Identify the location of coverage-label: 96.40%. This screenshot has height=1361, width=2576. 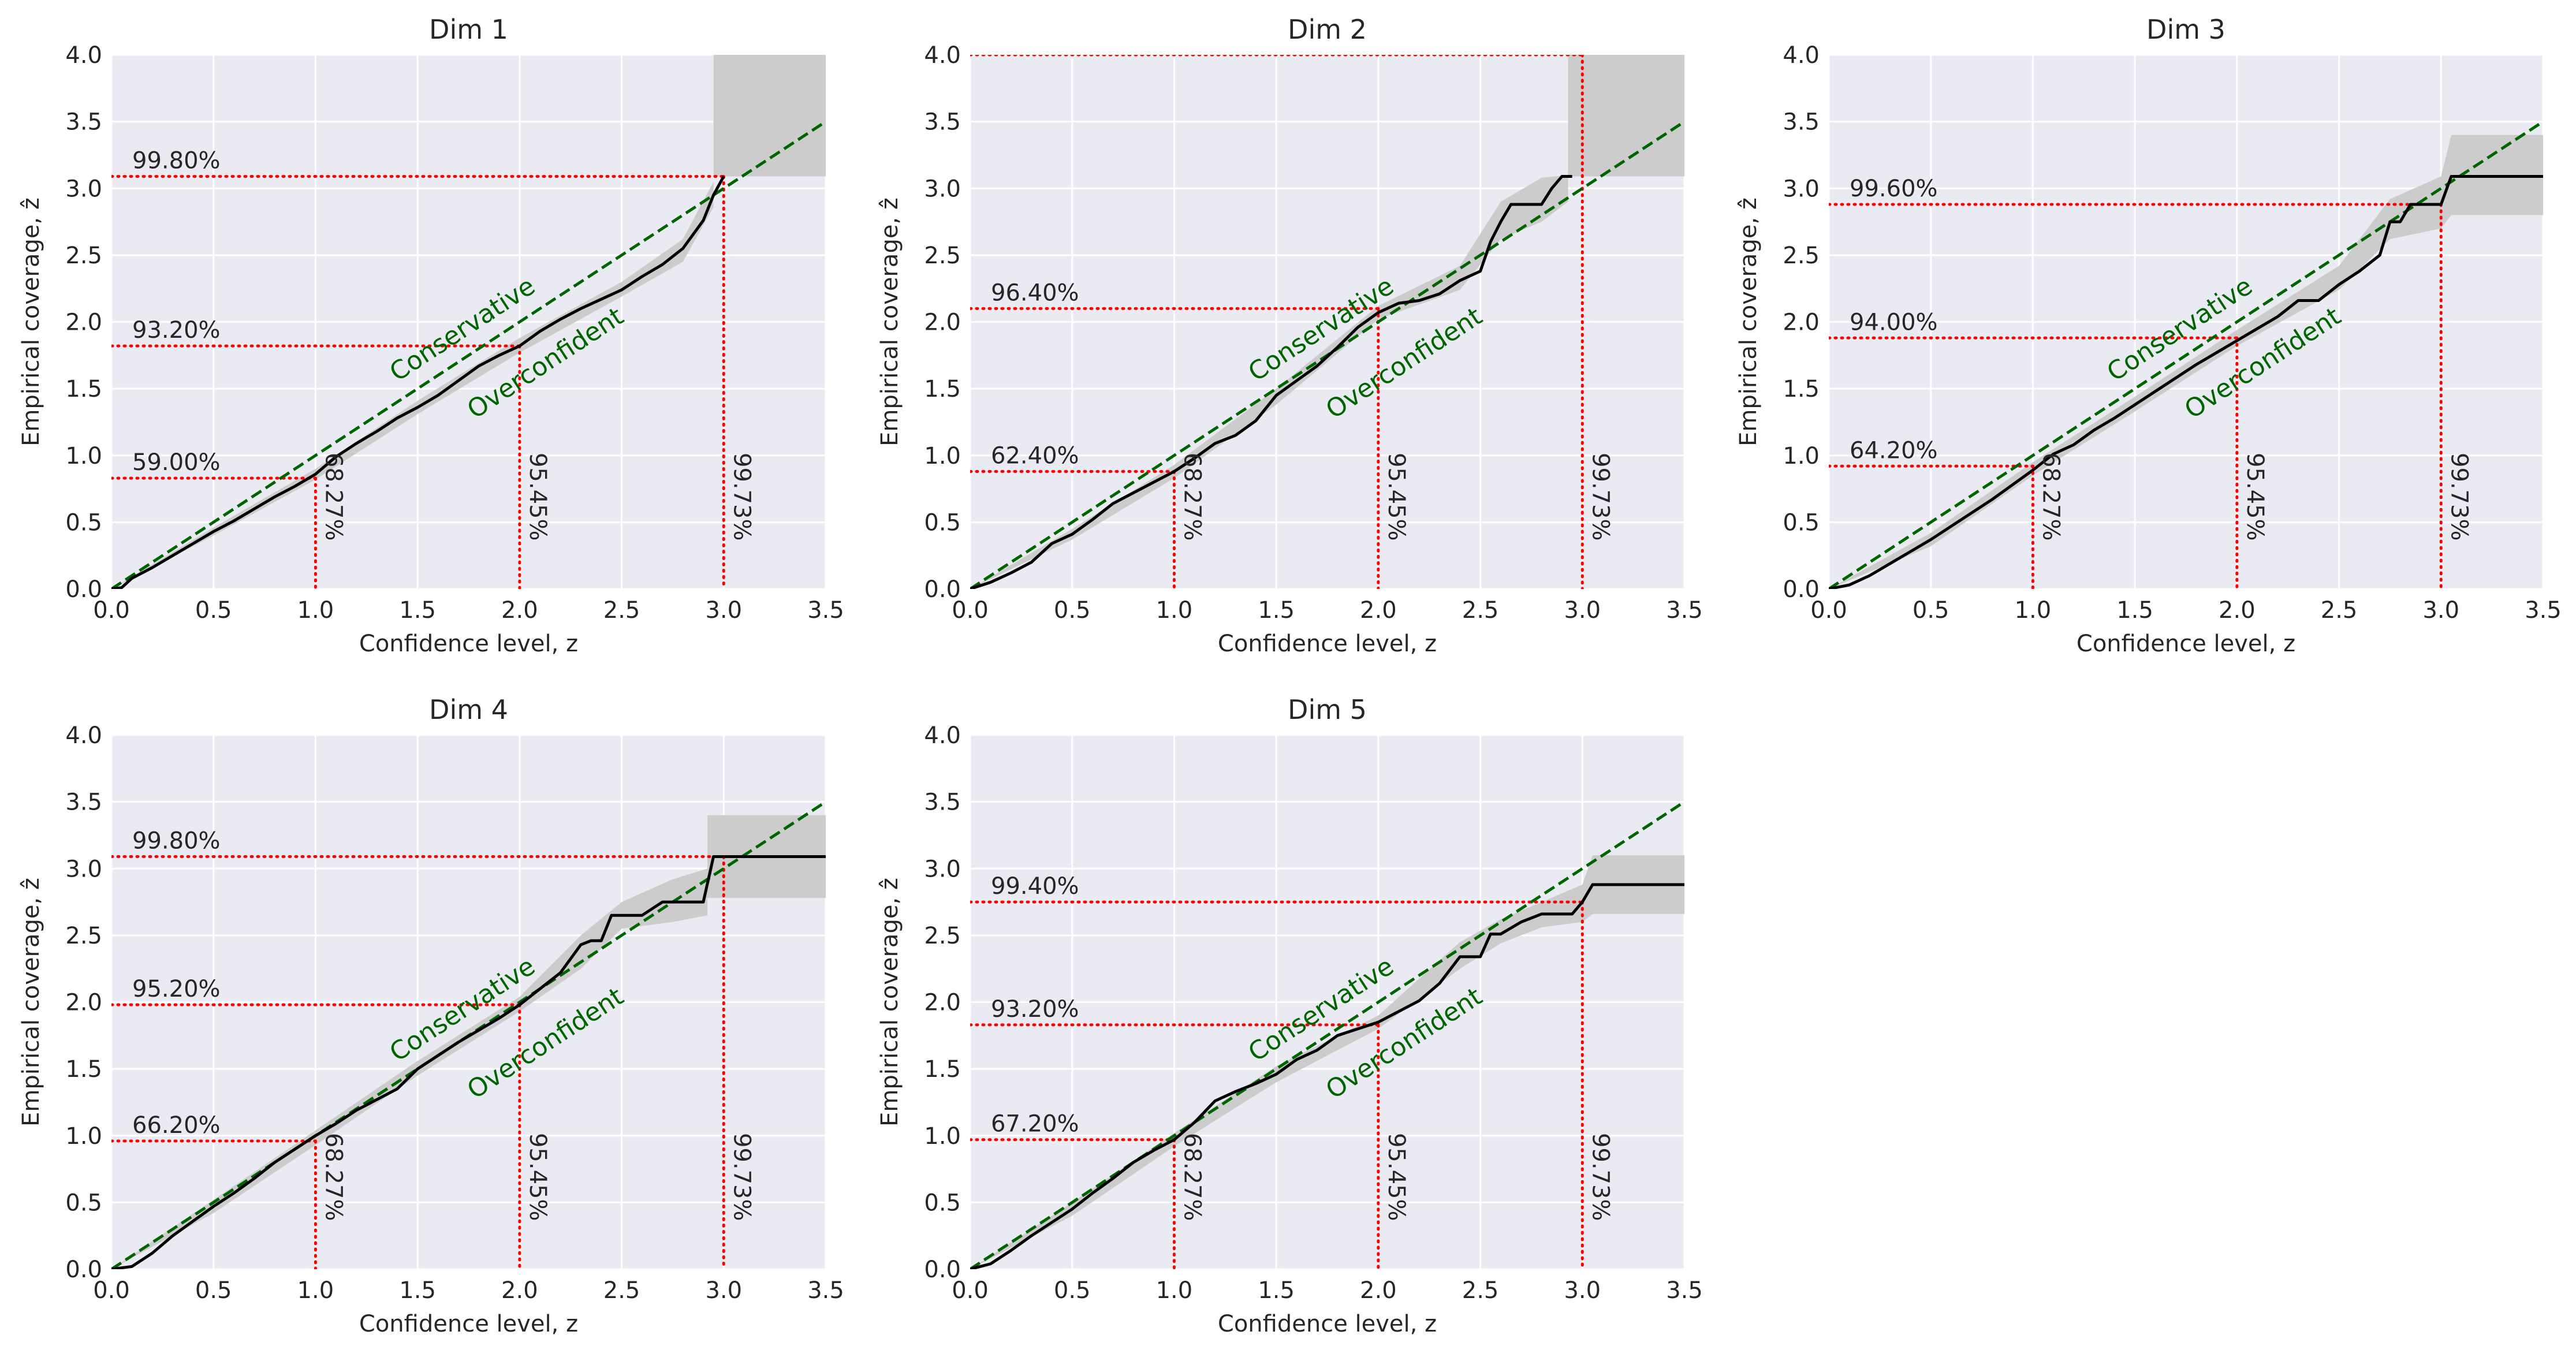
(1035, 292).